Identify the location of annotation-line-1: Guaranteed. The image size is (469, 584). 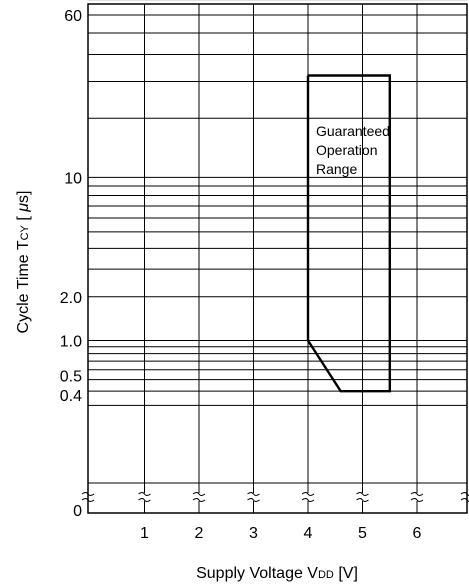
(353, 131).